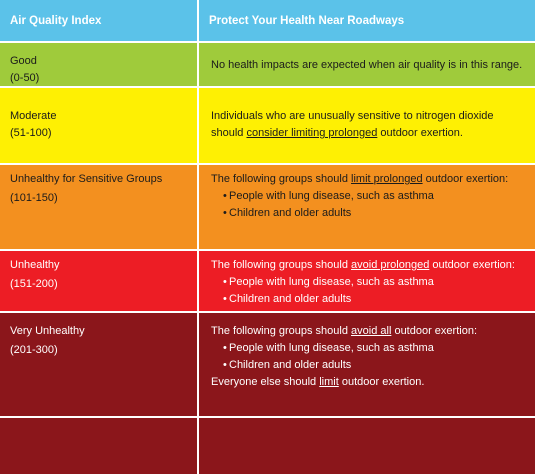  I want to click on range-label: (151-200), so click(34, 284).